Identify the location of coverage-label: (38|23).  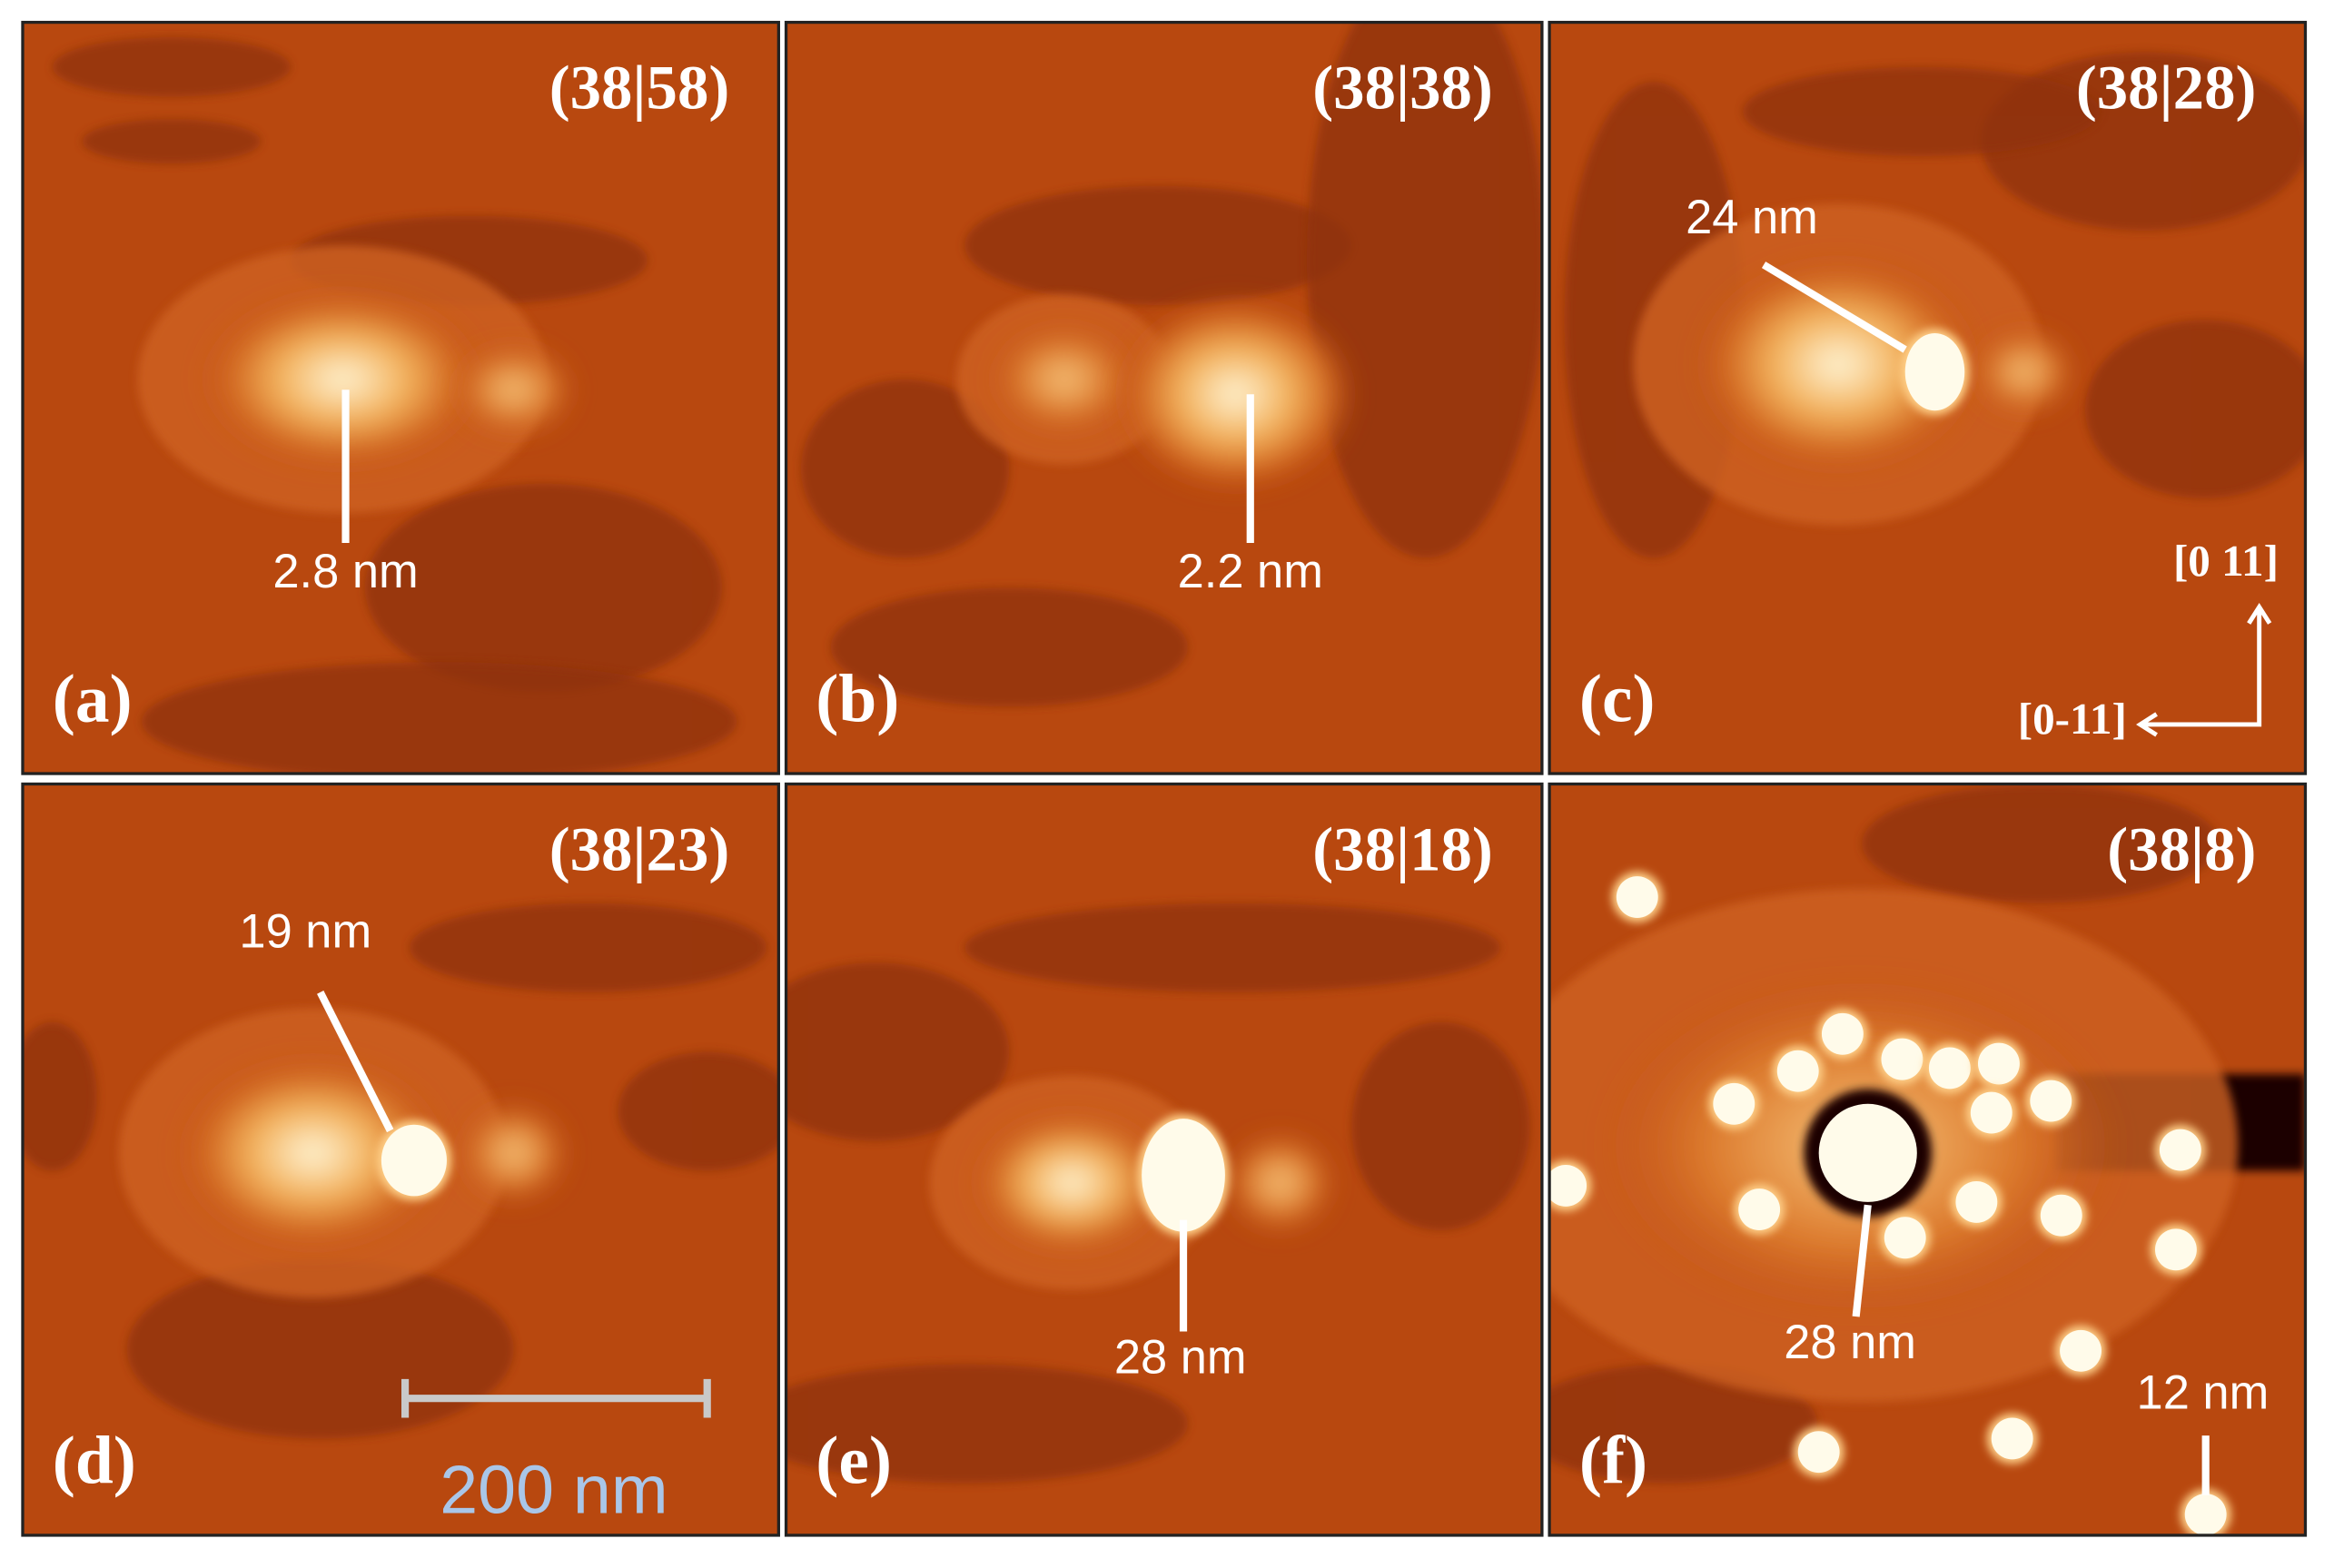
(639, 849).